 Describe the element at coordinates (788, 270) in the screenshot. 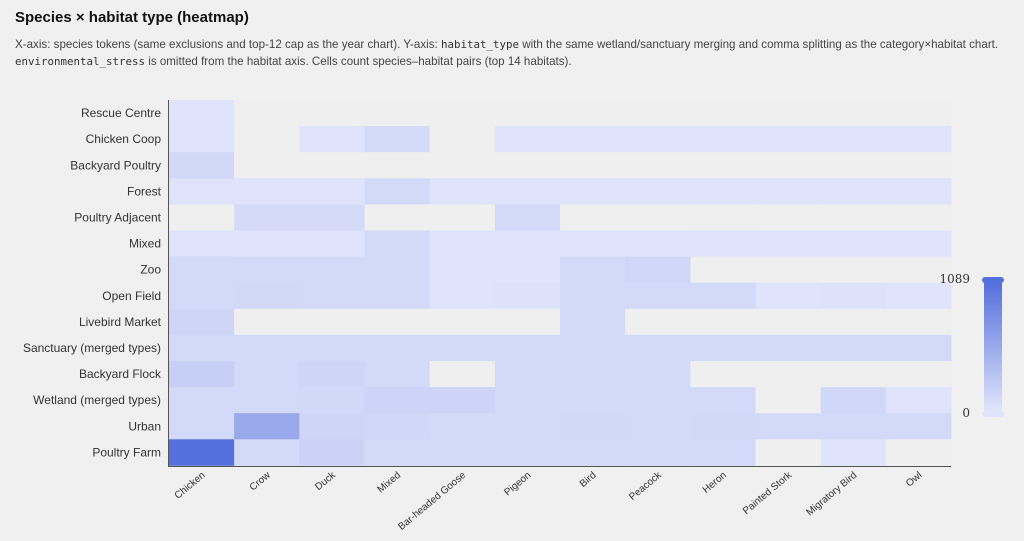

I see `heatmap-cell-zoo-painted-stork` at that location.